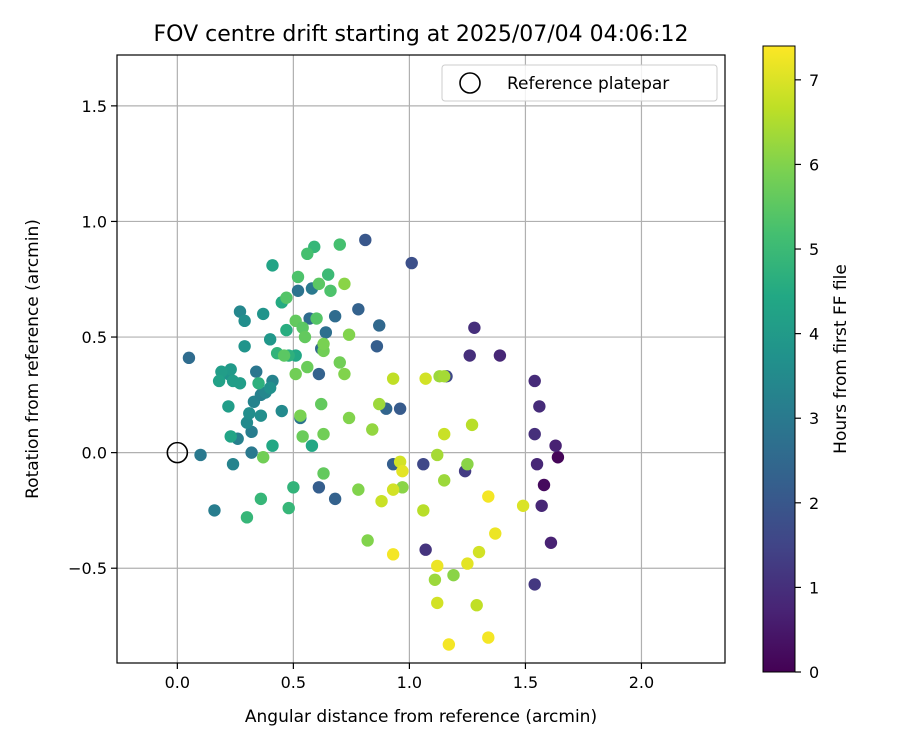 The width and height of the screenshot is (900, 754). What do you see at coordinates (87, 568) in the screenshot?
I see `y-tick-label: −0.5` at bounding box center [87, 568].